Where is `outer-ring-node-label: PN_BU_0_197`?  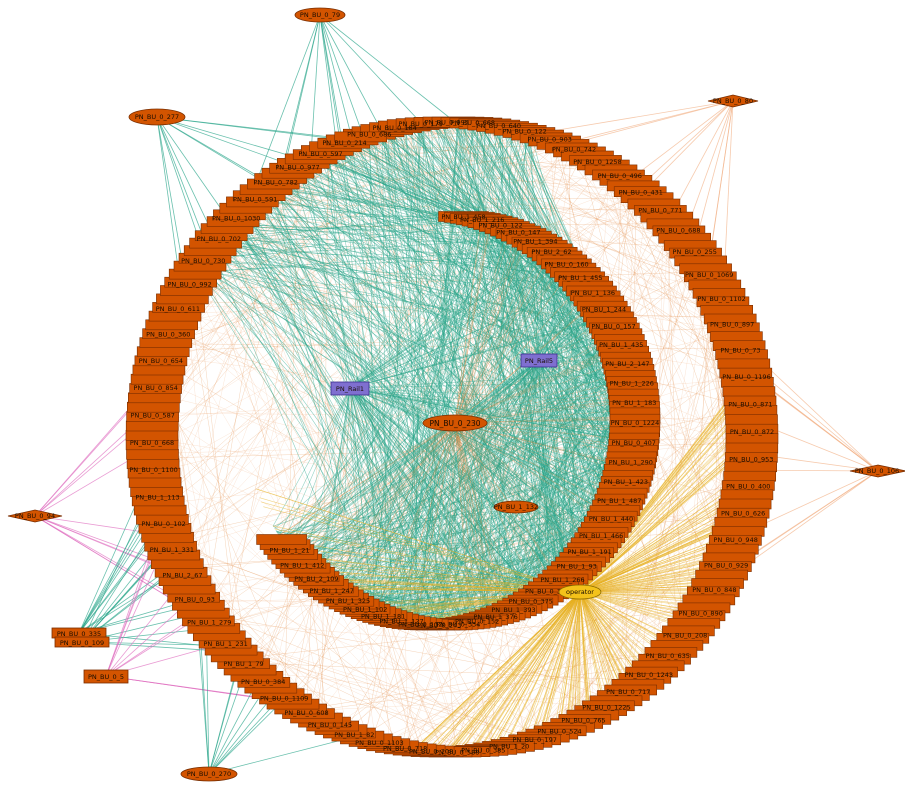
outer-ring-node-label: PN_BU_0_197 is located at coordinates (535, 740).